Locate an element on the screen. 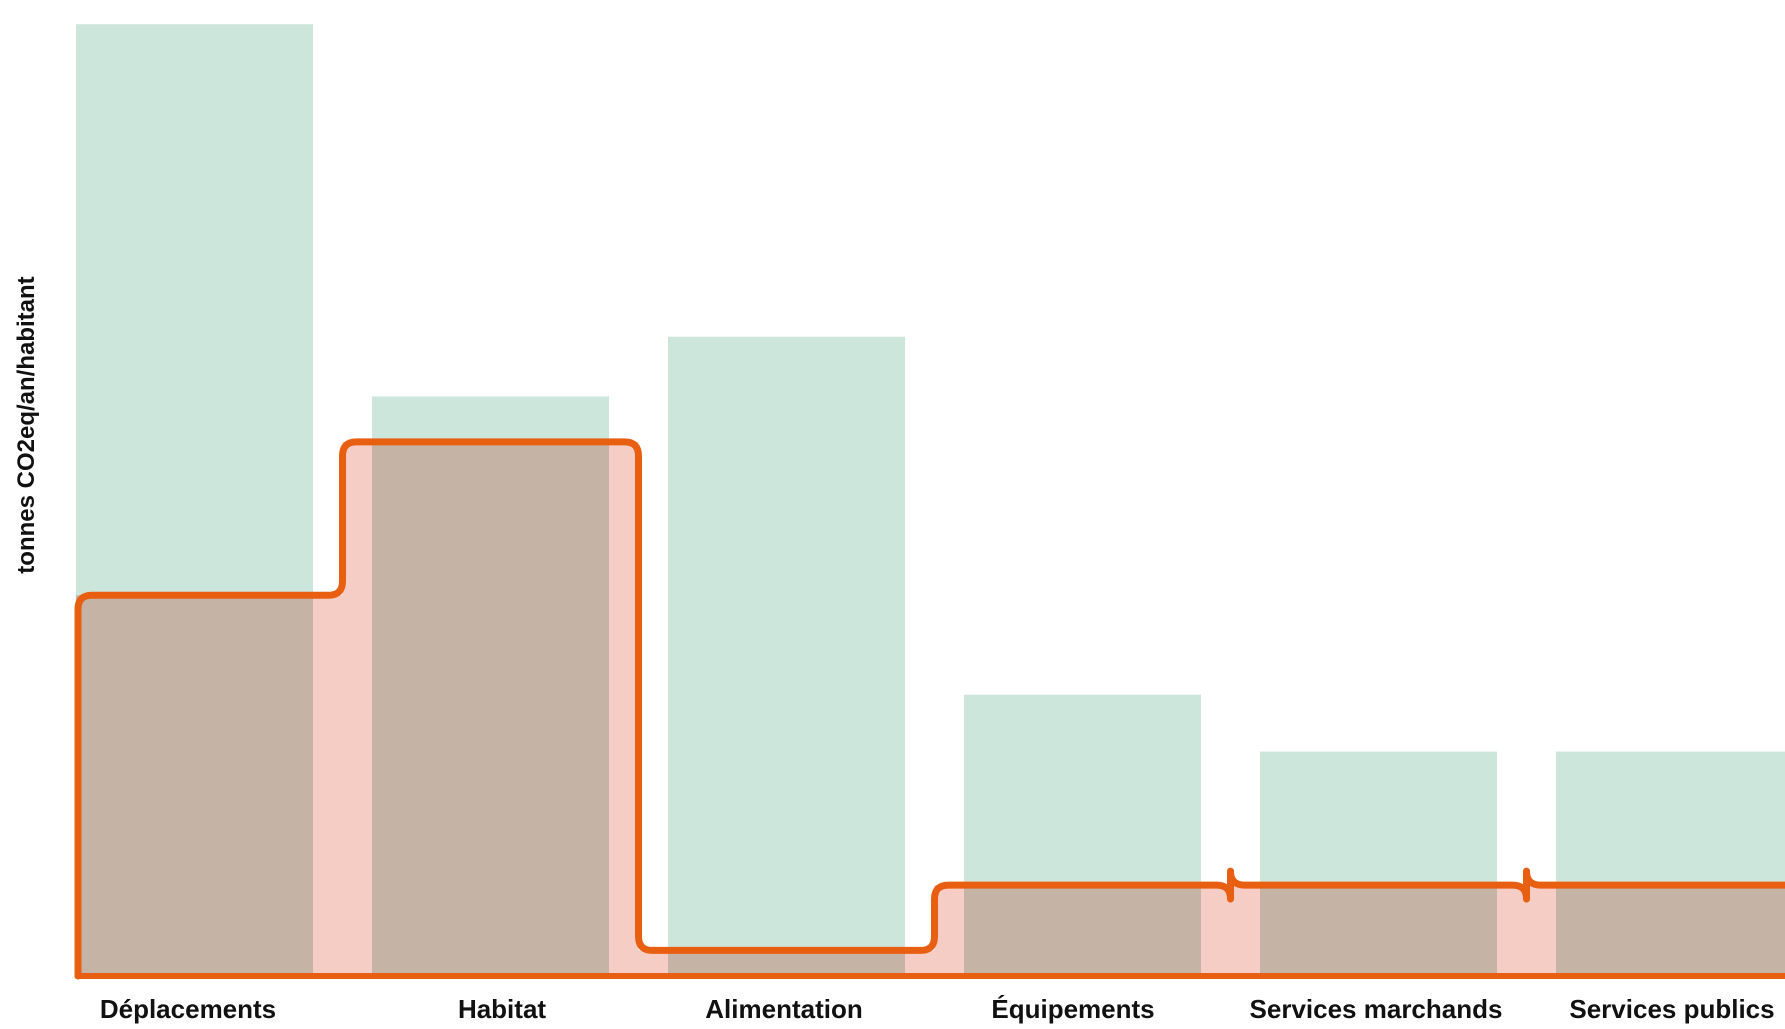 The height and width of the screenshot is (1029, 1785). x-tick-label-4: Équipements is located at coordinates (1072, 1009).